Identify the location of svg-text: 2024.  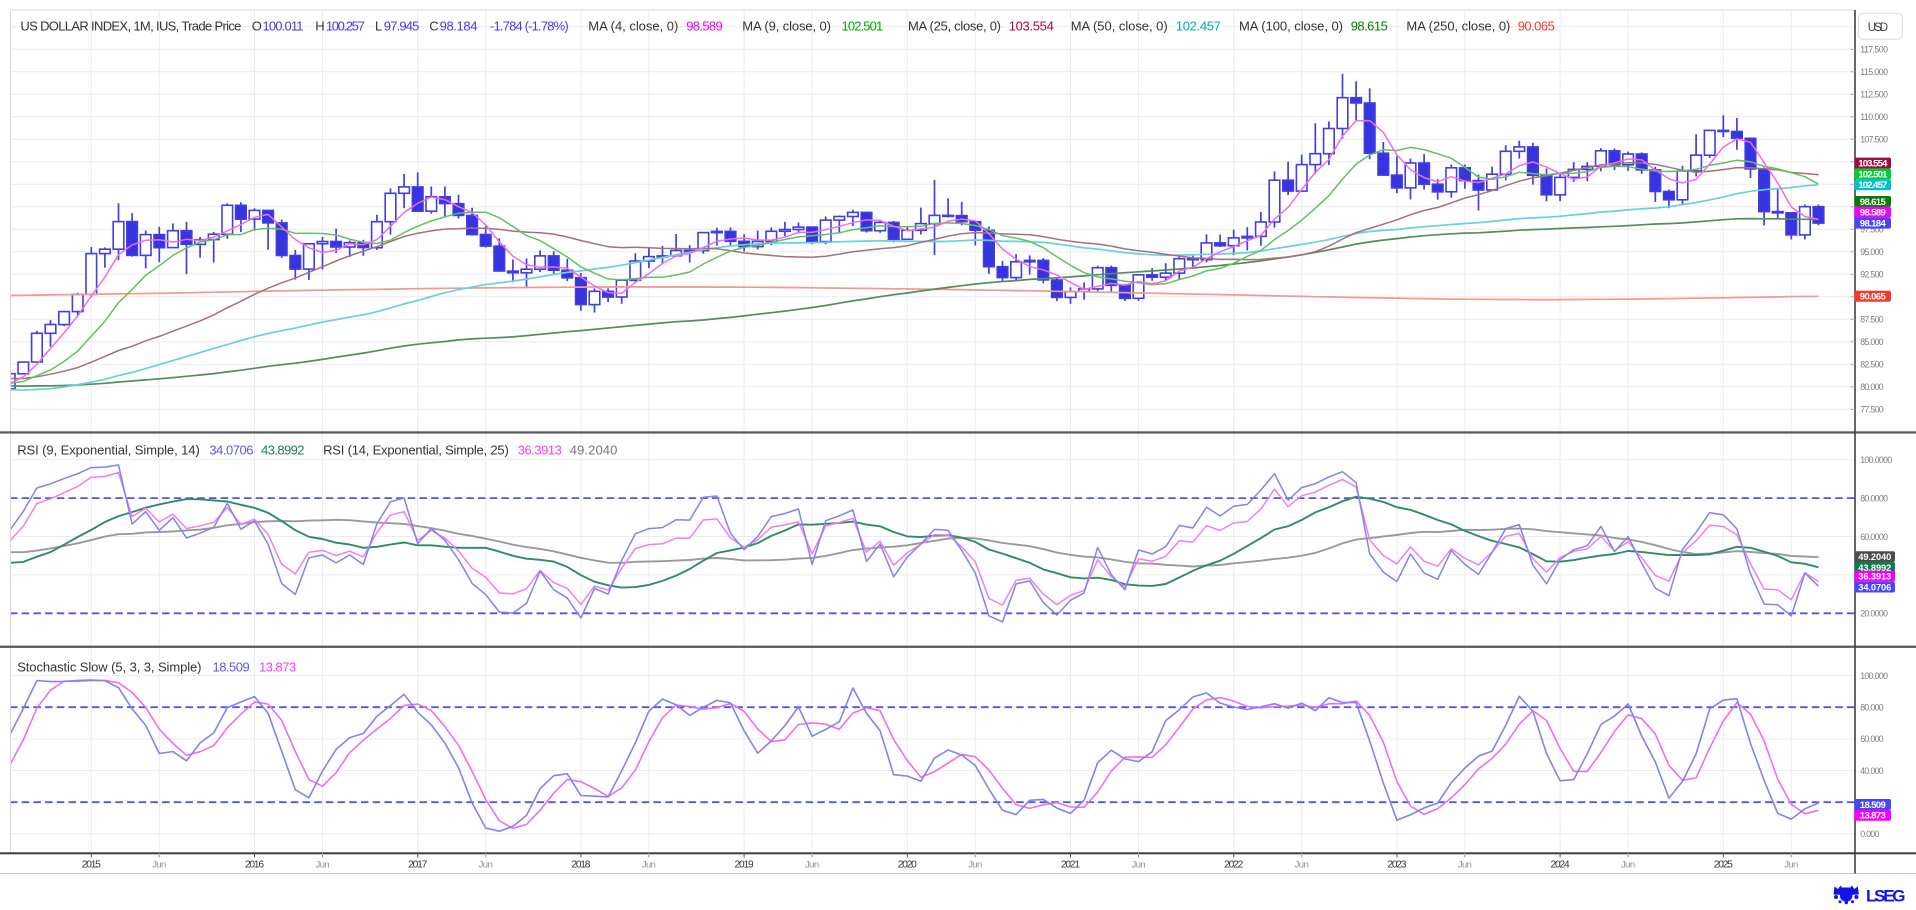
(1560, 865).